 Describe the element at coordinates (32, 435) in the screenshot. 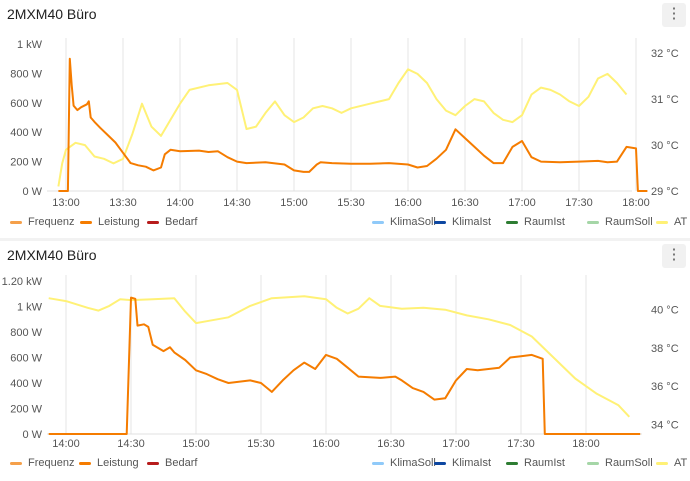

I see `y-left-tick-label: 0 W` at that location.